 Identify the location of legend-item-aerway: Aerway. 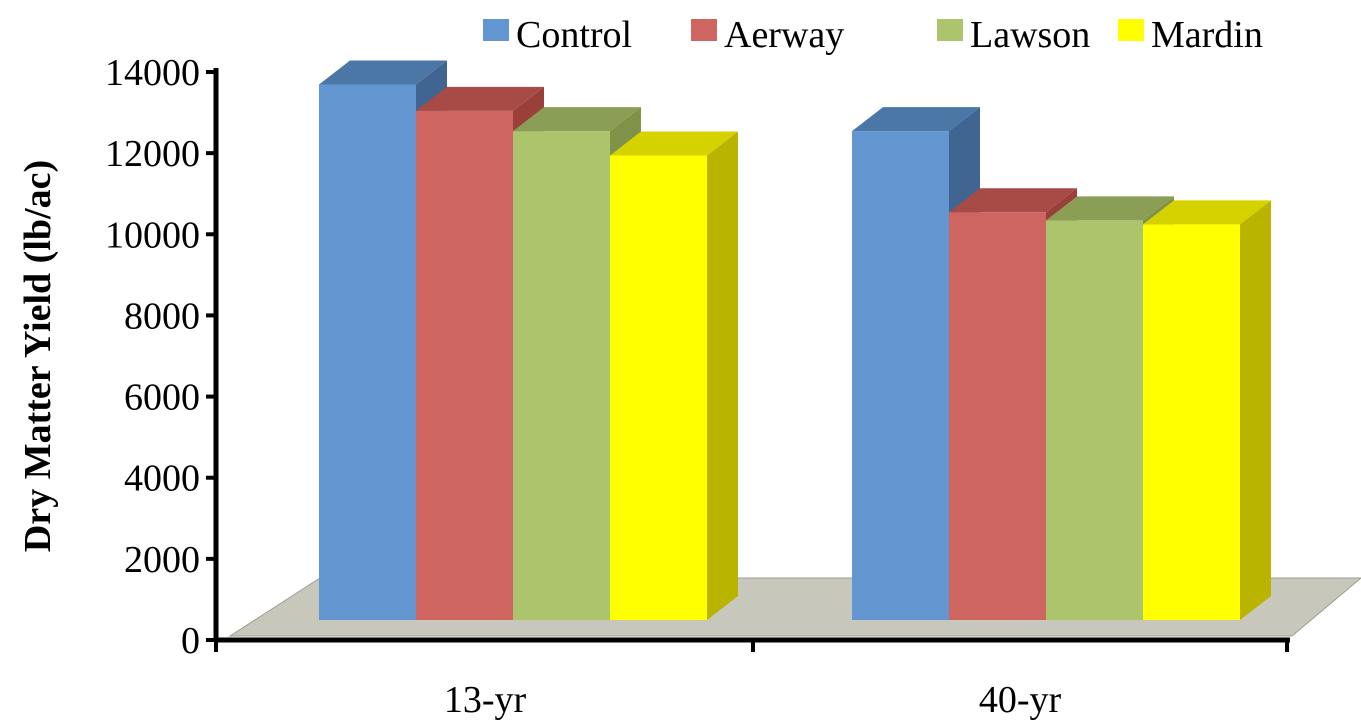
(767, 35).